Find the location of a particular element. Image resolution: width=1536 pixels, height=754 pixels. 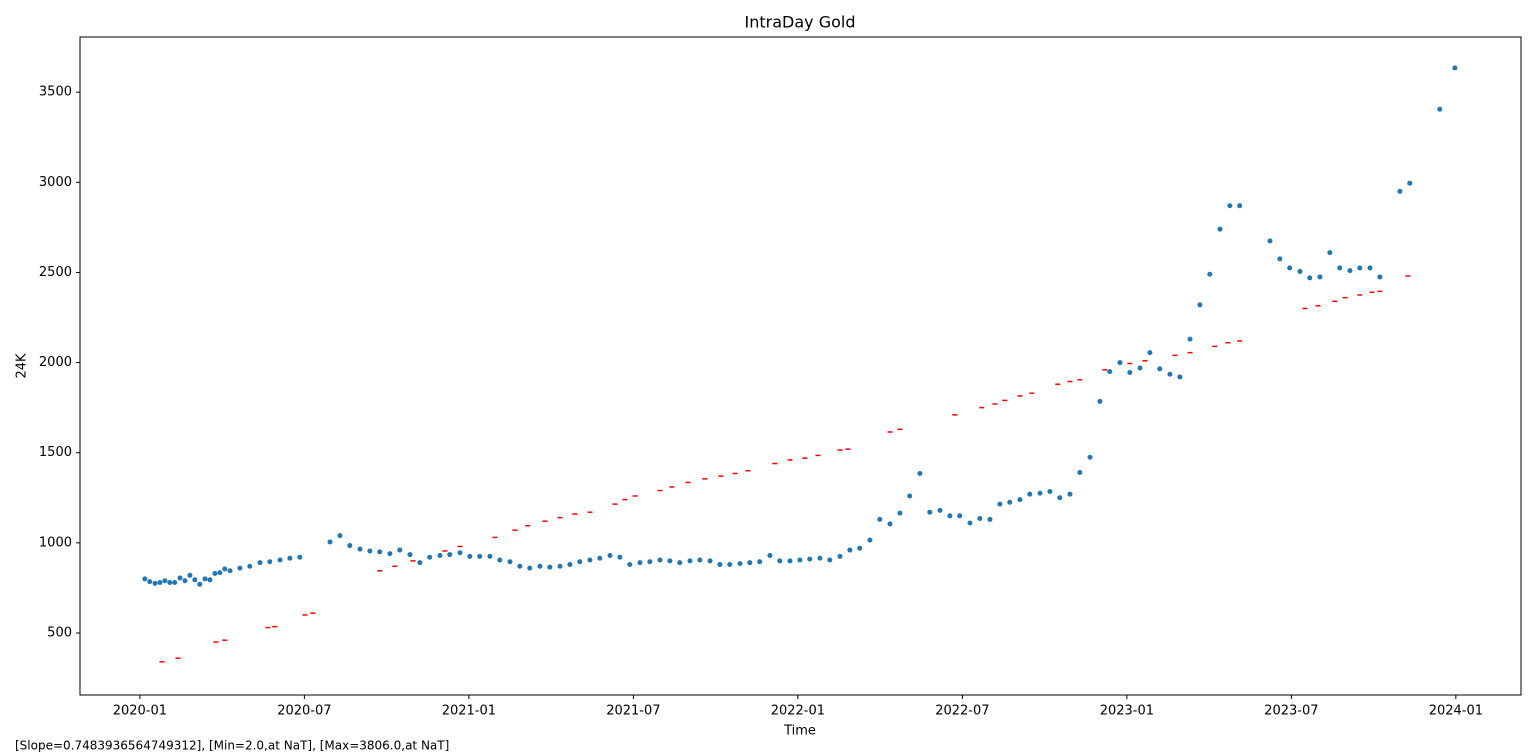

x-tick-label: 2021-07 is located at coordinates (633, 711).